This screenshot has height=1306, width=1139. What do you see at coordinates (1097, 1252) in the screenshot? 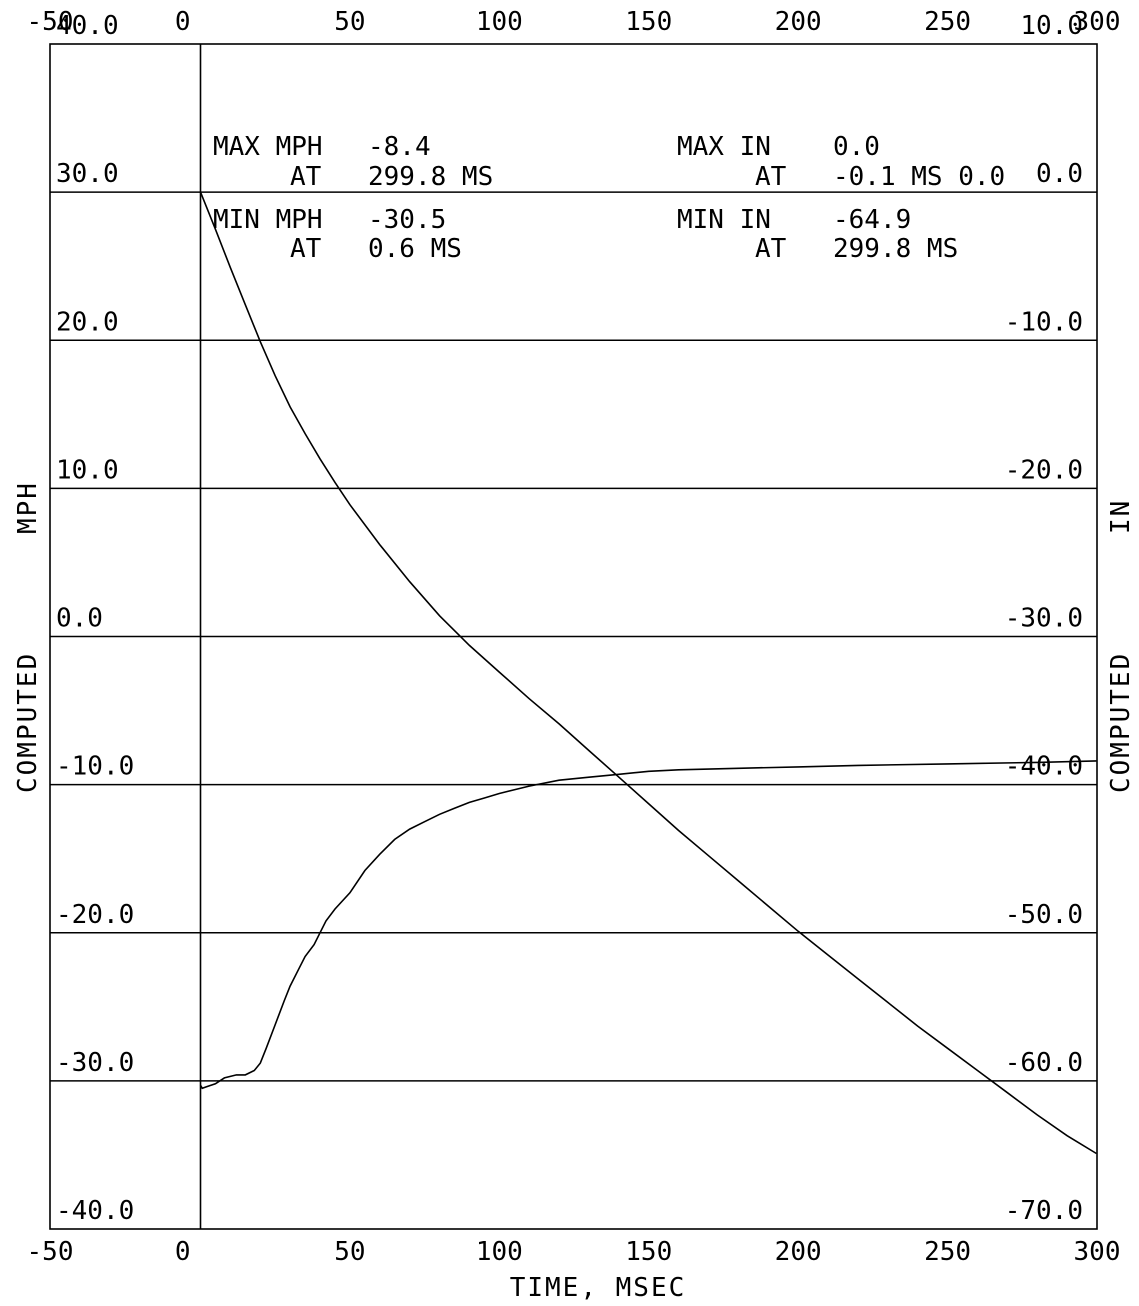
I see `x-tick-label-bottom: 300` at bounding box center [1097, 1252].